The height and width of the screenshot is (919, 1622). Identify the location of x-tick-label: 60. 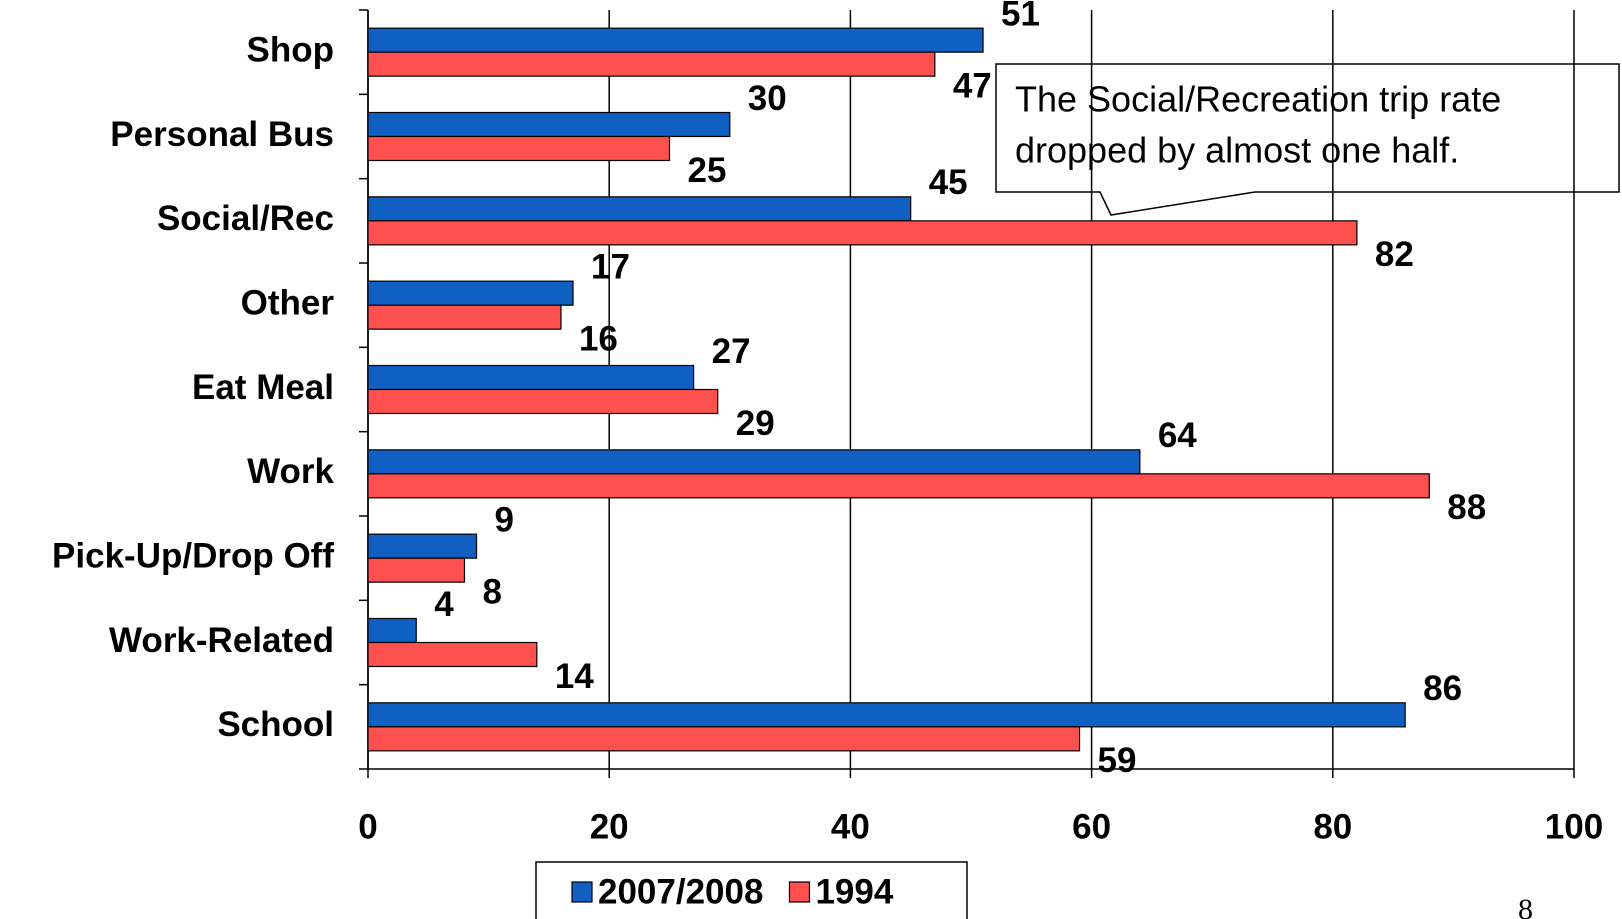
(1091, 826).